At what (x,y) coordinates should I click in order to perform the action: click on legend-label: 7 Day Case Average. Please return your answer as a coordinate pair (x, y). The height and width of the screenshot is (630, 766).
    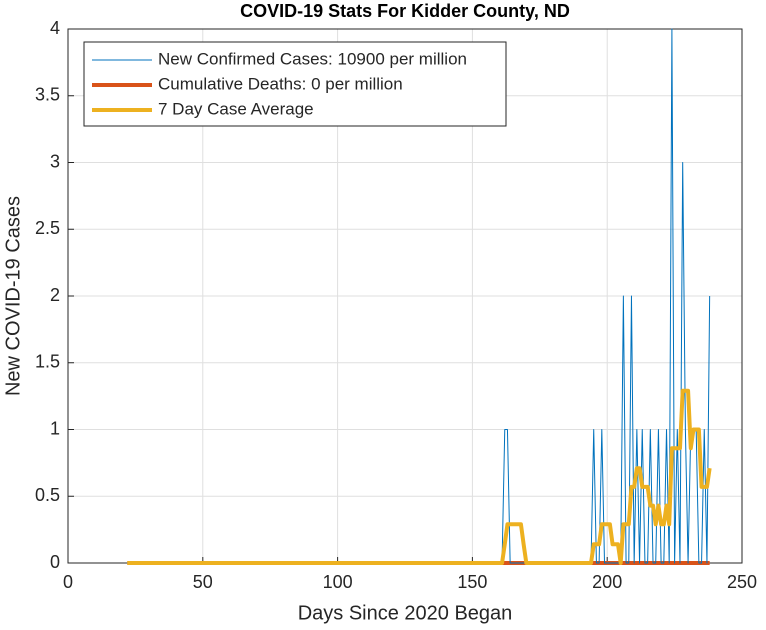
    Looking at the image, I should click on (236, 108).